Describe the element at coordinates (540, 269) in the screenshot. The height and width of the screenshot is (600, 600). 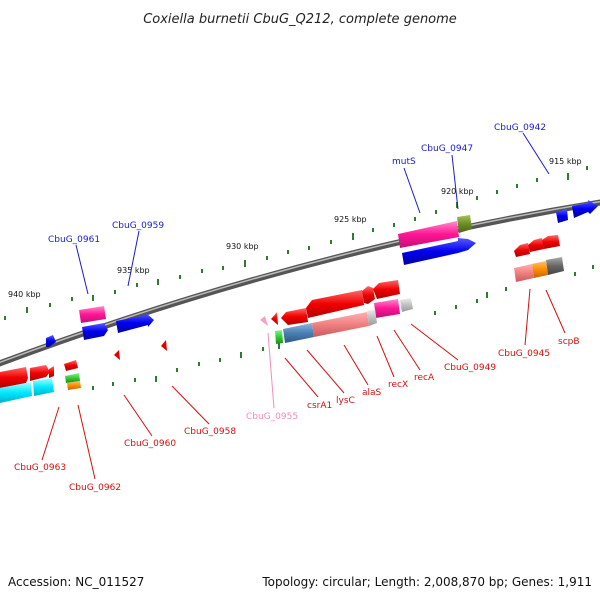
I see `gene-scpb` at that location.